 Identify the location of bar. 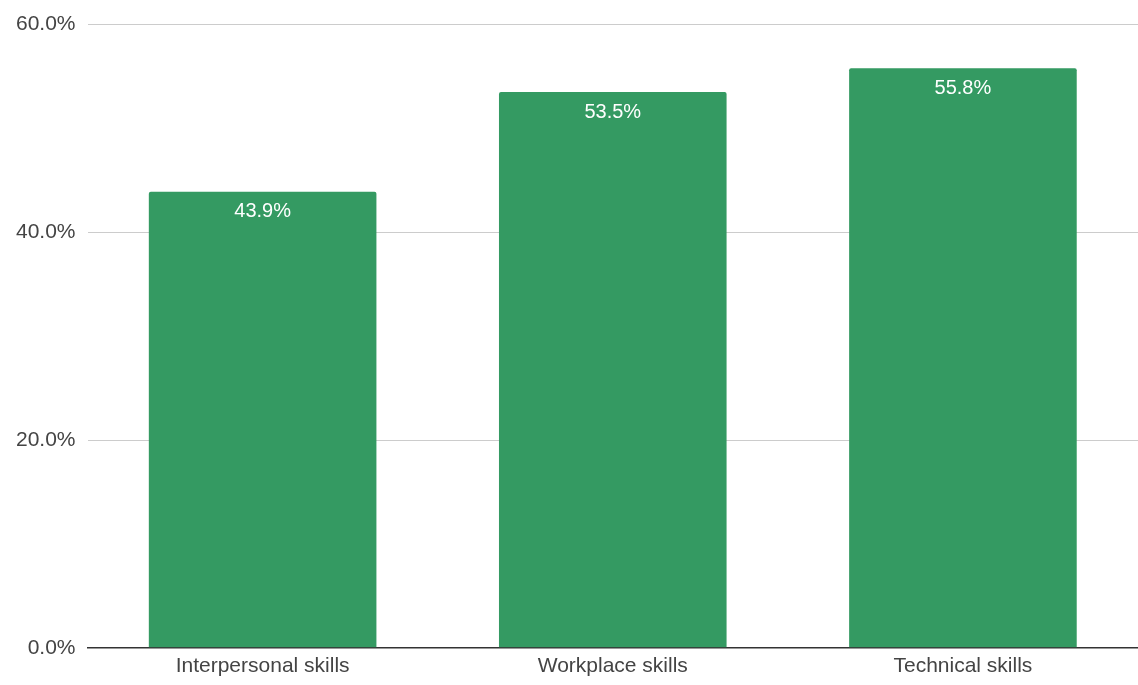
(262, 419).